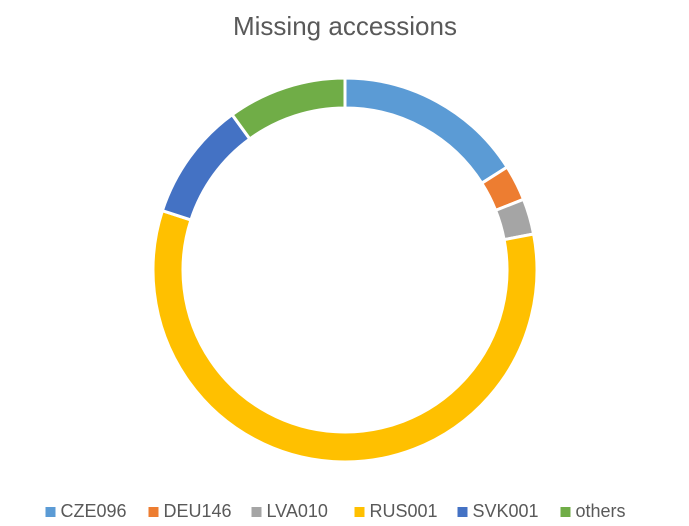 This screenshot has width=689, height=526. I want to click on legend-label: LVA010, so click(297, 511).